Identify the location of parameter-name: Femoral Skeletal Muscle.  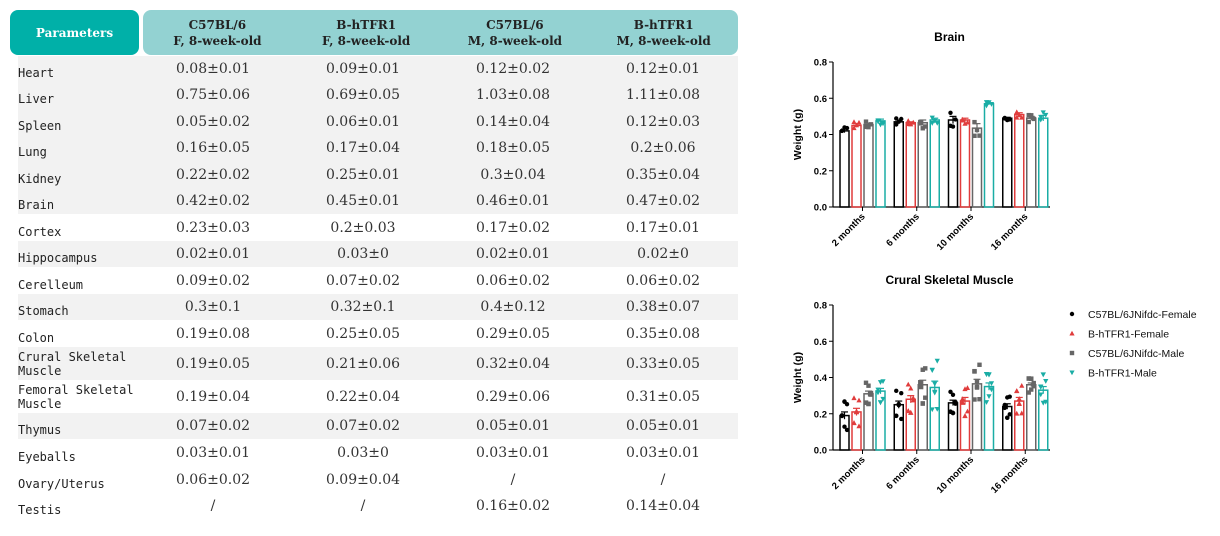
(76, 397).